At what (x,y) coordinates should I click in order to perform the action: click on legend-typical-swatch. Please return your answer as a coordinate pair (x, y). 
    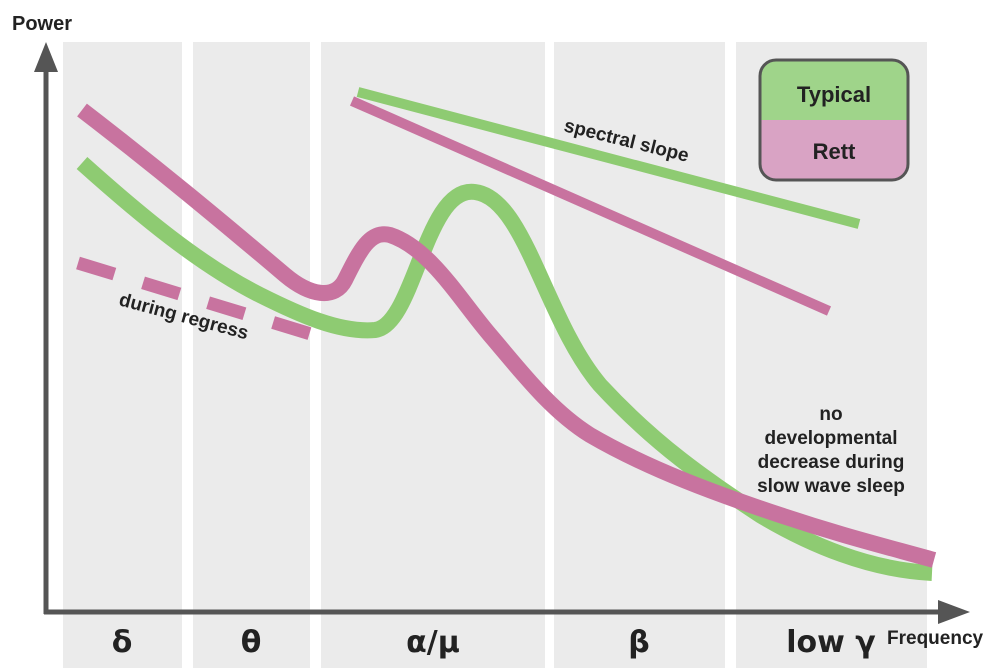
    Looking at the image, I should click on (834, 90).